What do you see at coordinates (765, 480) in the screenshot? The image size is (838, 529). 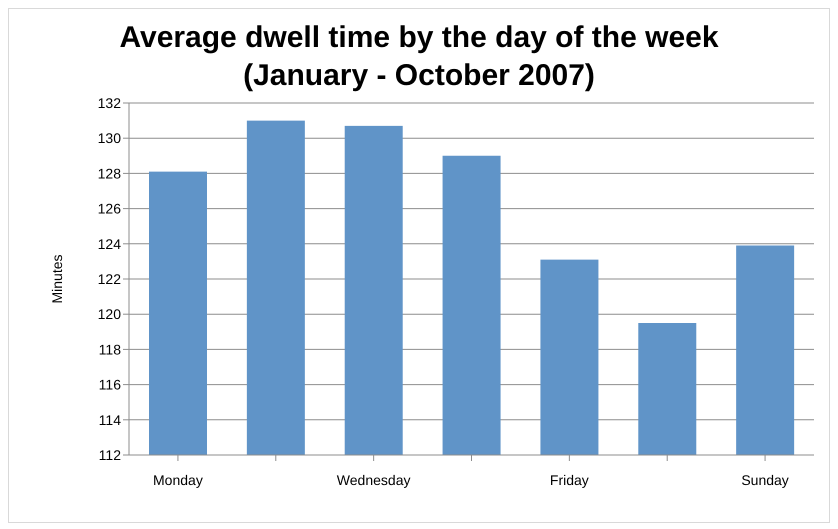 I see `x-tick-label: Sunday` at bounding box center [765, 480].